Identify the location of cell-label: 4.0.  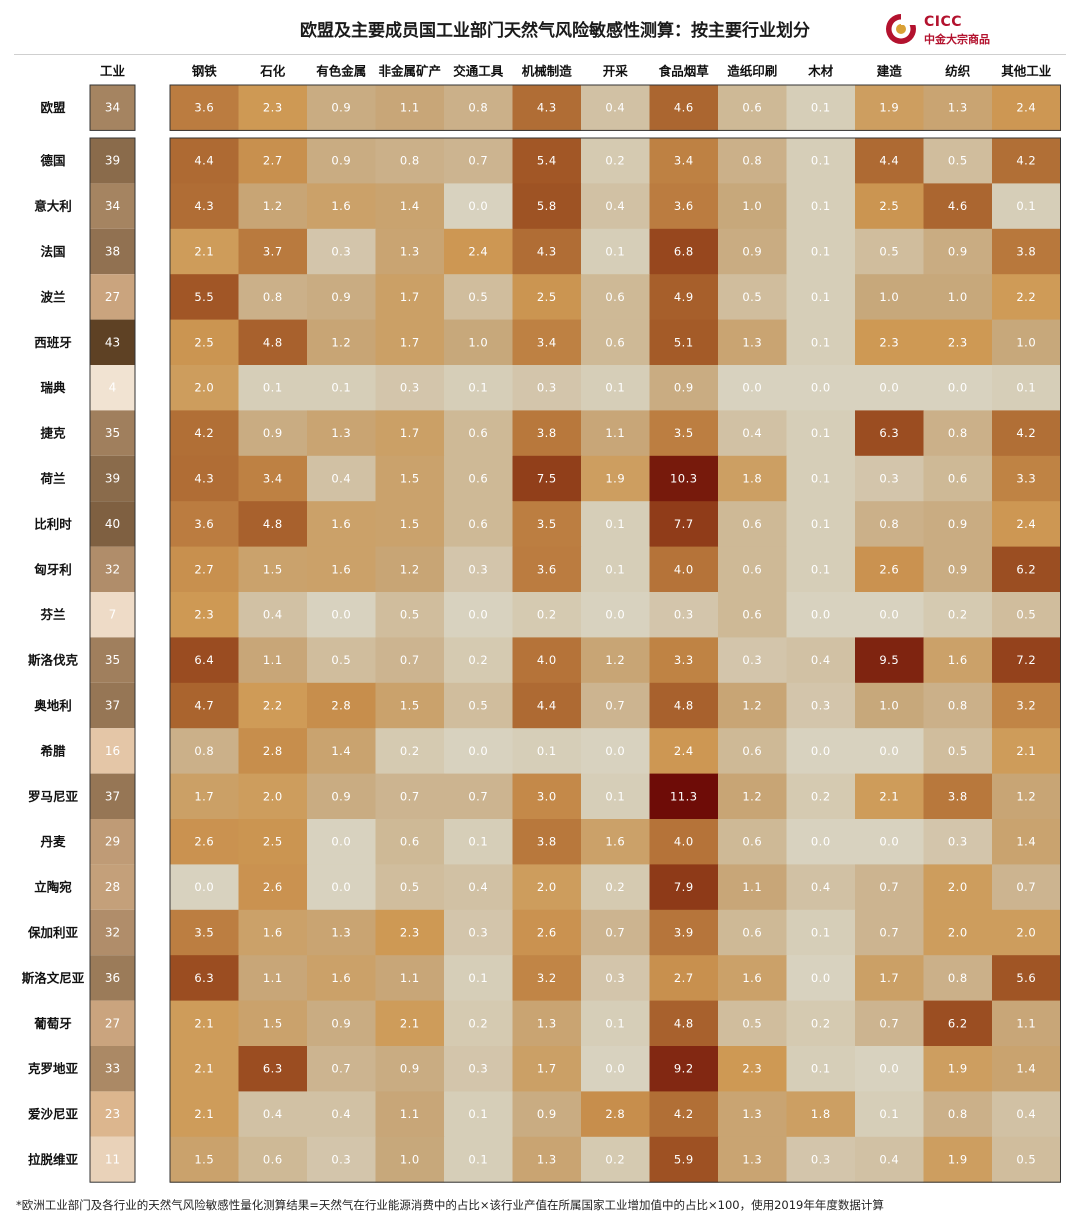
(547, 660).